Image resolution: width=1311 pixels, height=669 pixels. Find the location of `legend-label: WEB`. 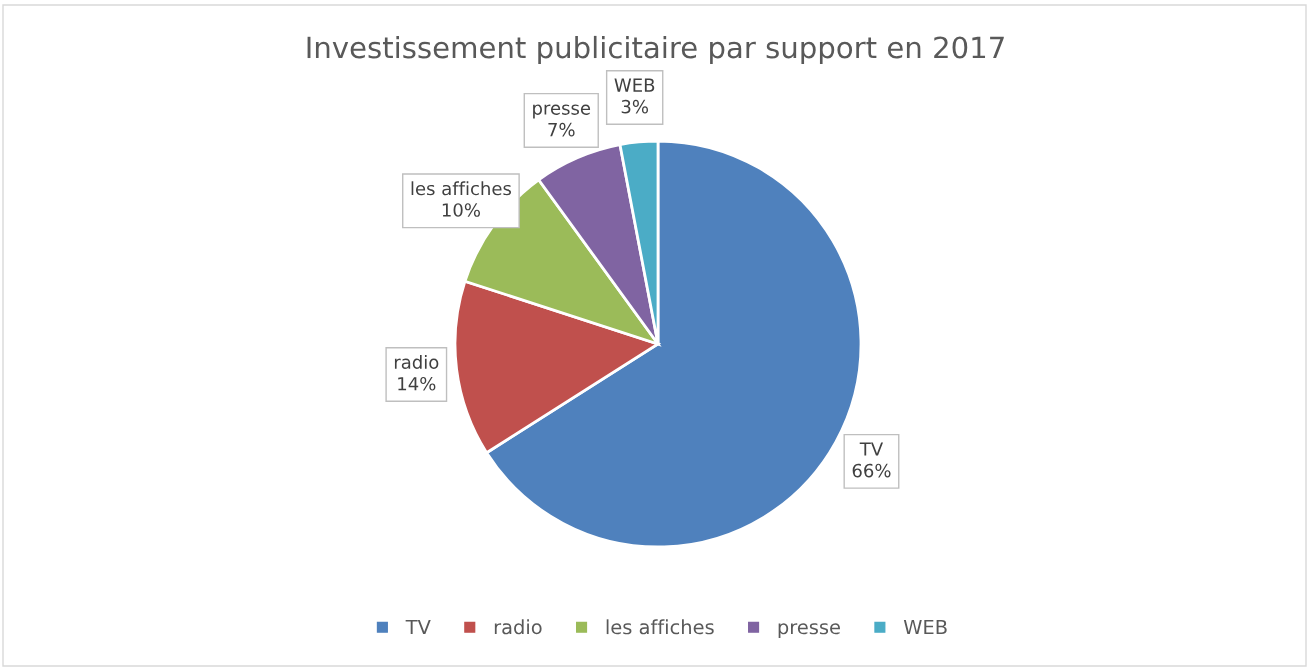

legend-label: WEB is located at coordinates (925, 627).